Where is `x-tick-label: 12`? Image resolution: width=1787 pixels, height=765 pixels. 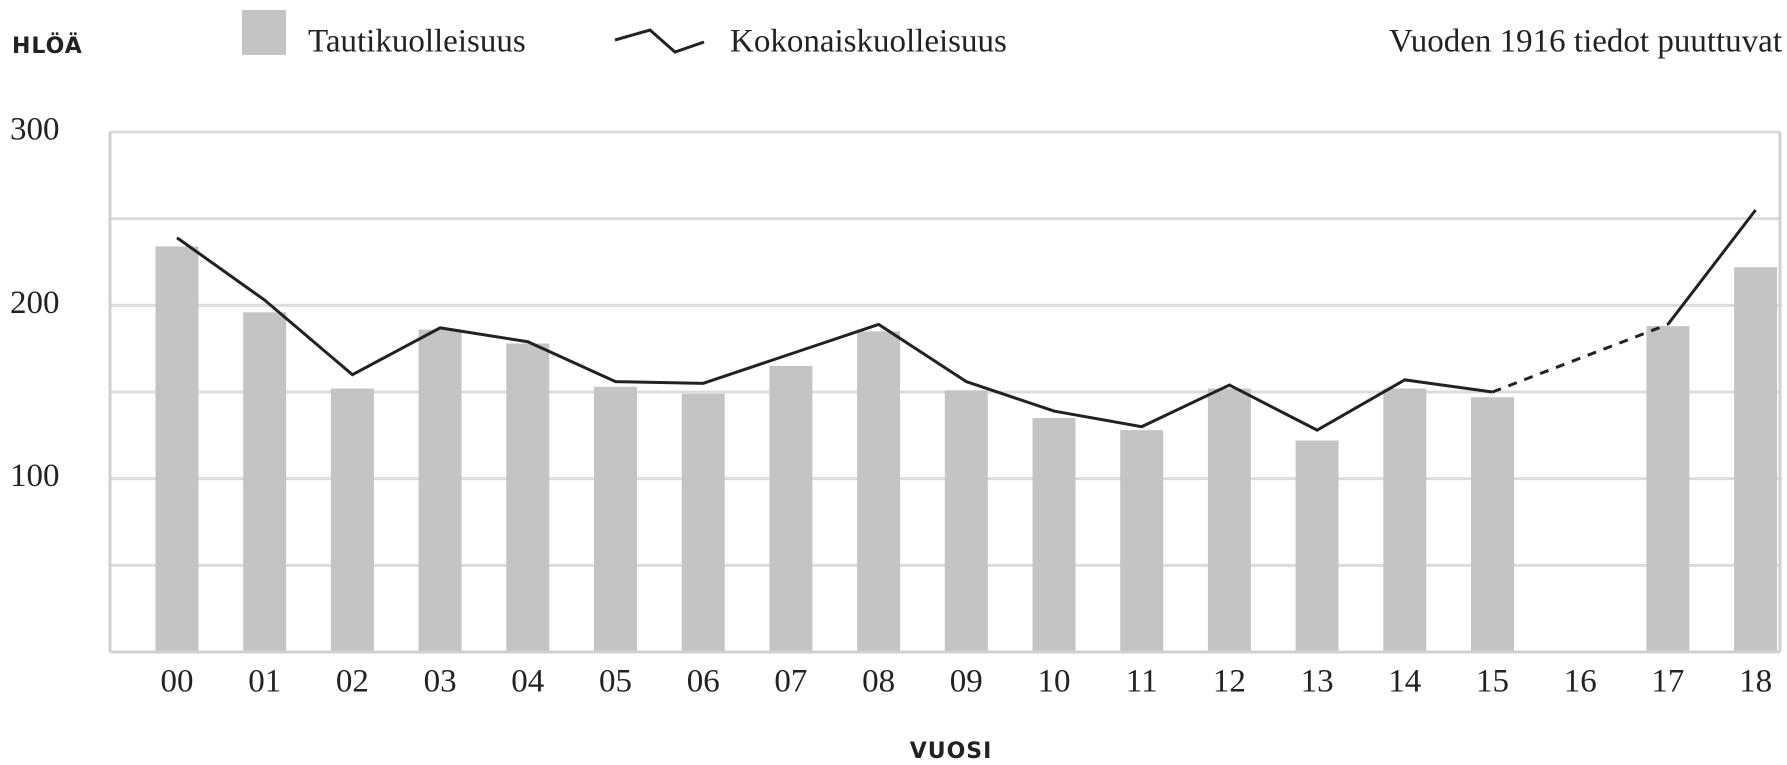
x-tick-label: 12 is located at coordinates (1229, 682).